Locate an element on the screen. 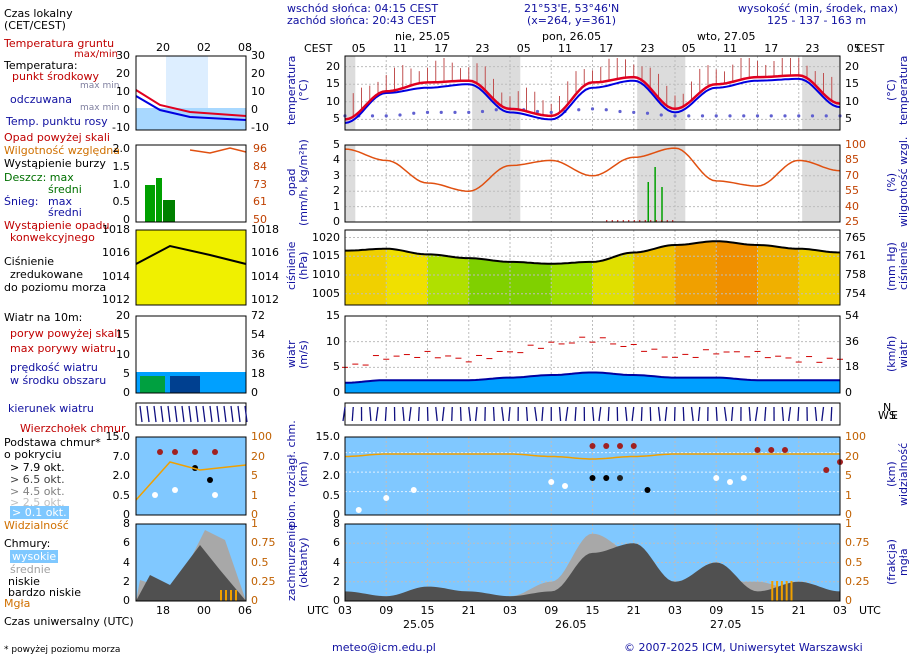 This screenshot has width=910, height=660. temp-frame is located at coordinates (592, 93).